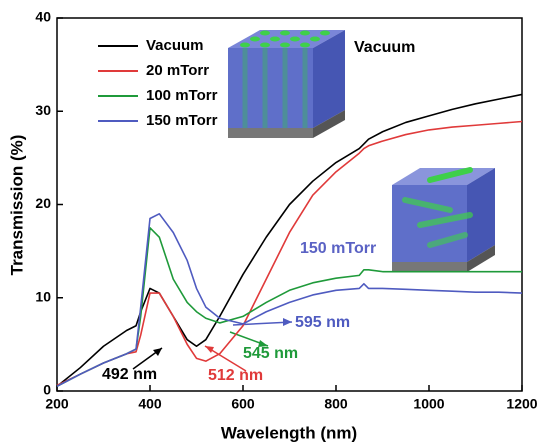 This screenshot has height=446, width=539. What do you see at coordinates (175, 45) in the screenshot?
I see `legend-label: Vacuum` at bounding box center [175, 45].